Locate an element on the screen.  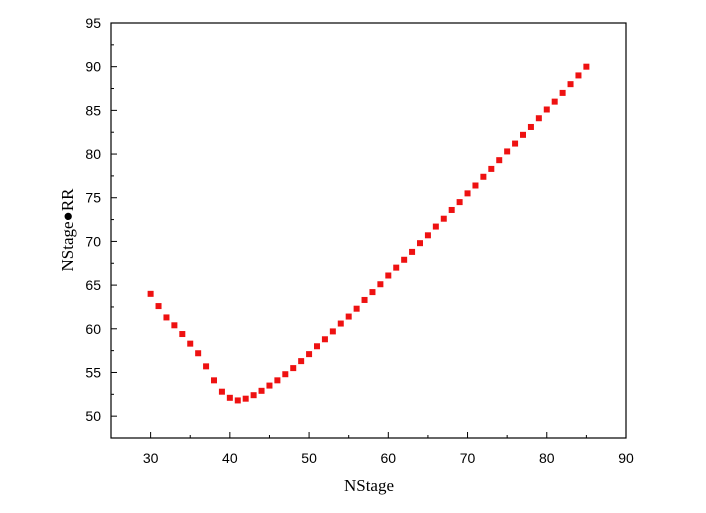
x-tick-label: 90 is located at coordinates (626, 458).